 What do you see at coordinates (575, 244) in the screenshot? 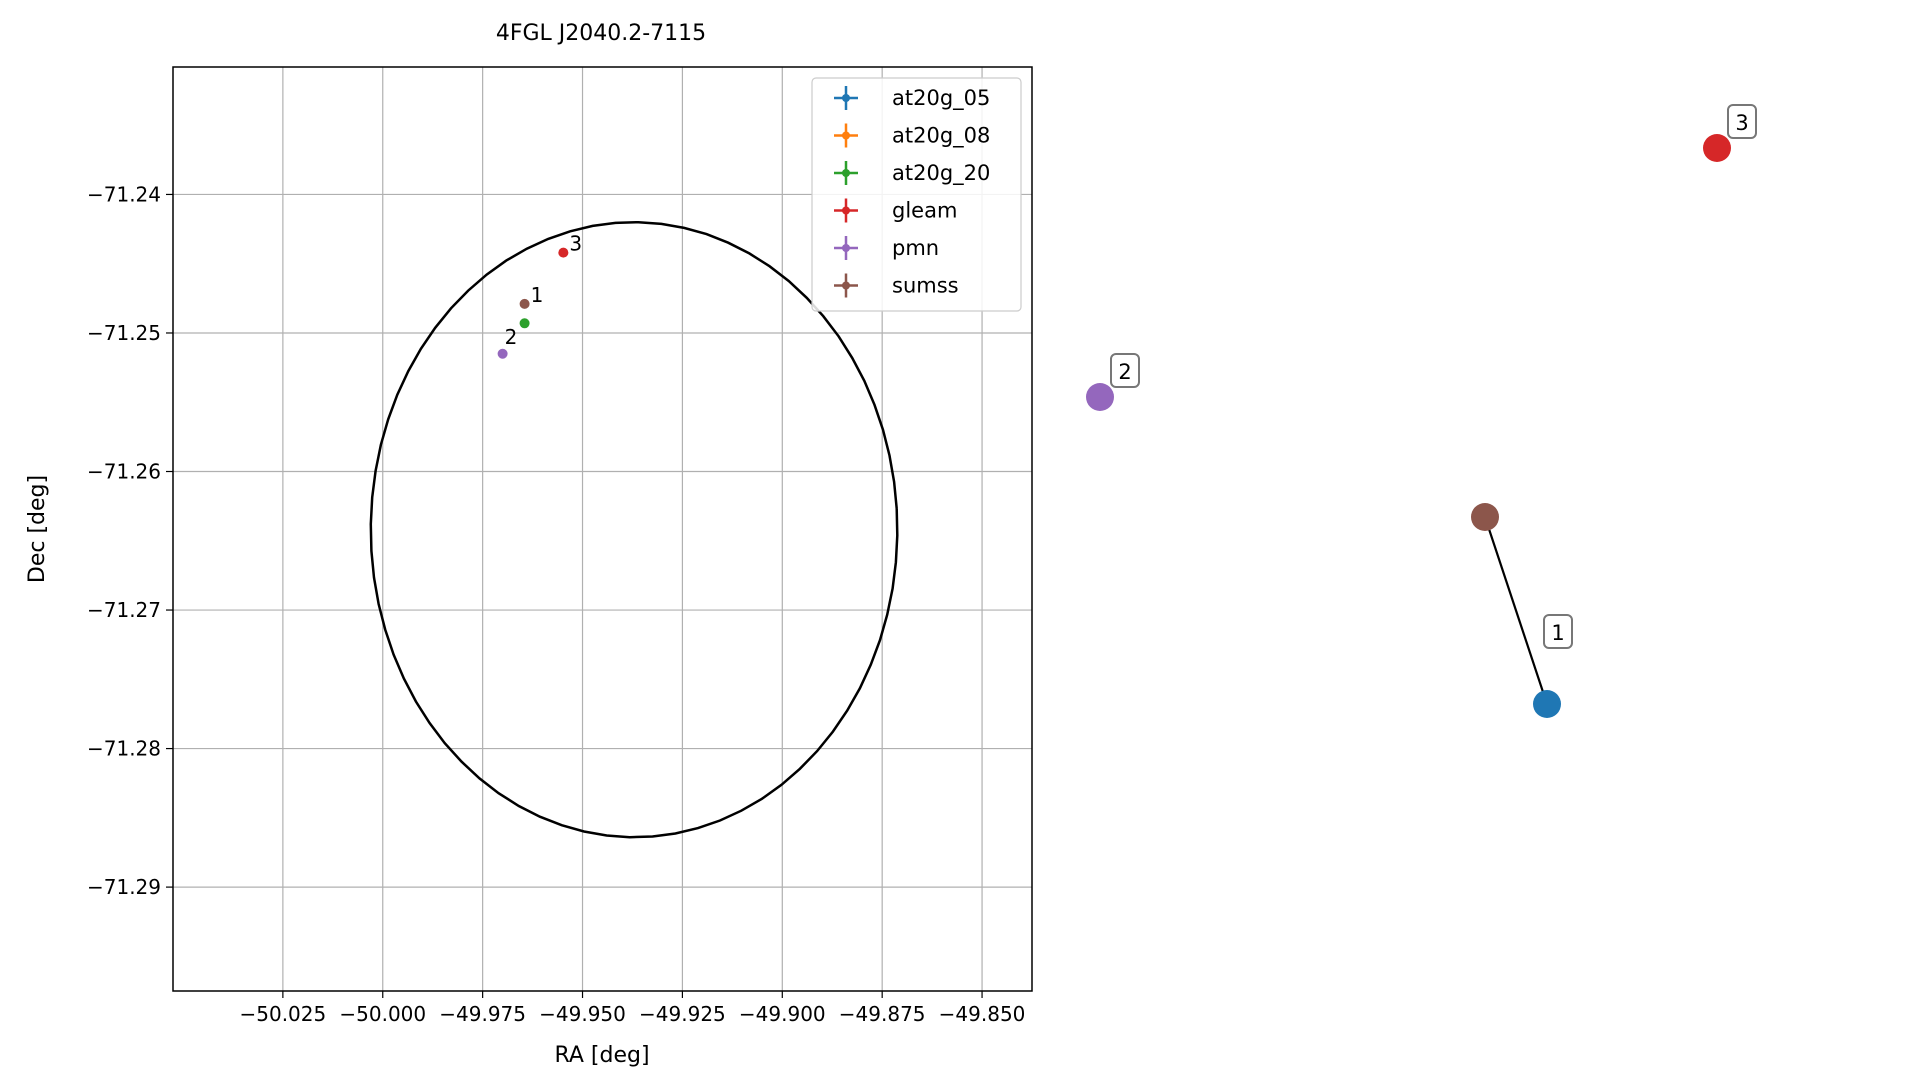
I see `annotation-3: 3` at bounding box center [575, 244].